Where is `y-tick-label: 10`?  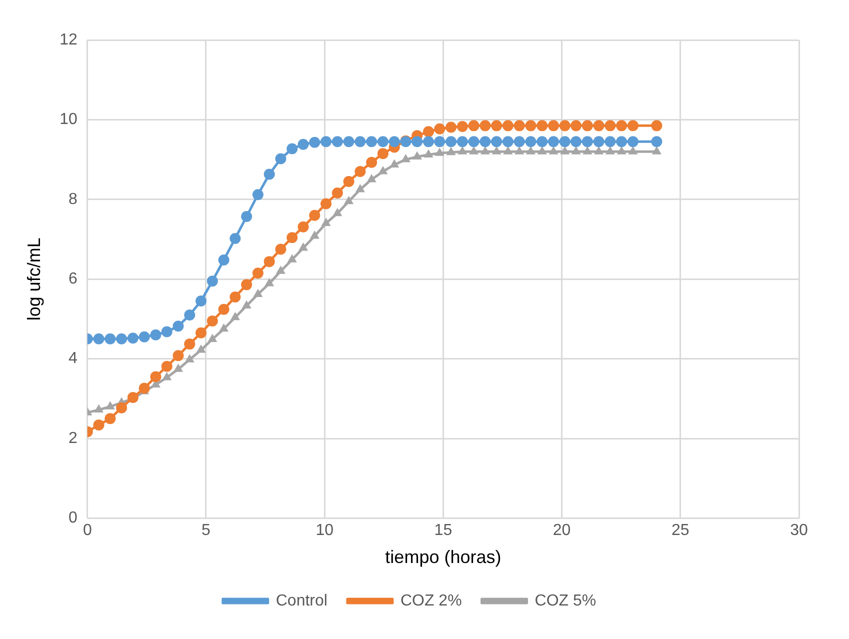 y-tick-label: 10 is located at coordinates (69, 119).